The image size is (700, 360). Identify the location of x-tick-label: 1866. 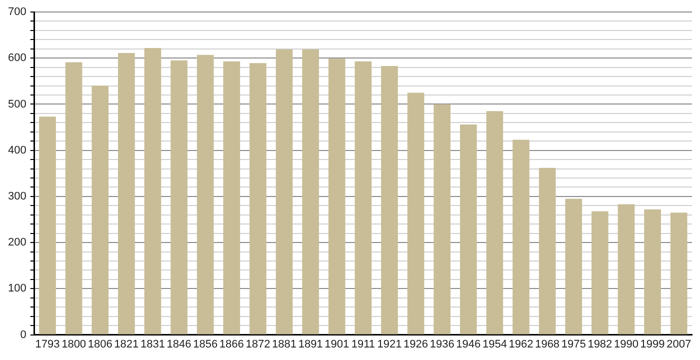
(231, 344).